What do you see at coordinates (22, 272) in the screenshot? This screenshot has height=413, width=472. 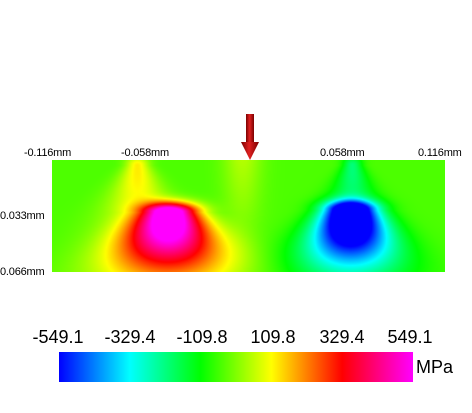 I see `y-tick-label: 0.066mm` at bounding box center [22, 272].